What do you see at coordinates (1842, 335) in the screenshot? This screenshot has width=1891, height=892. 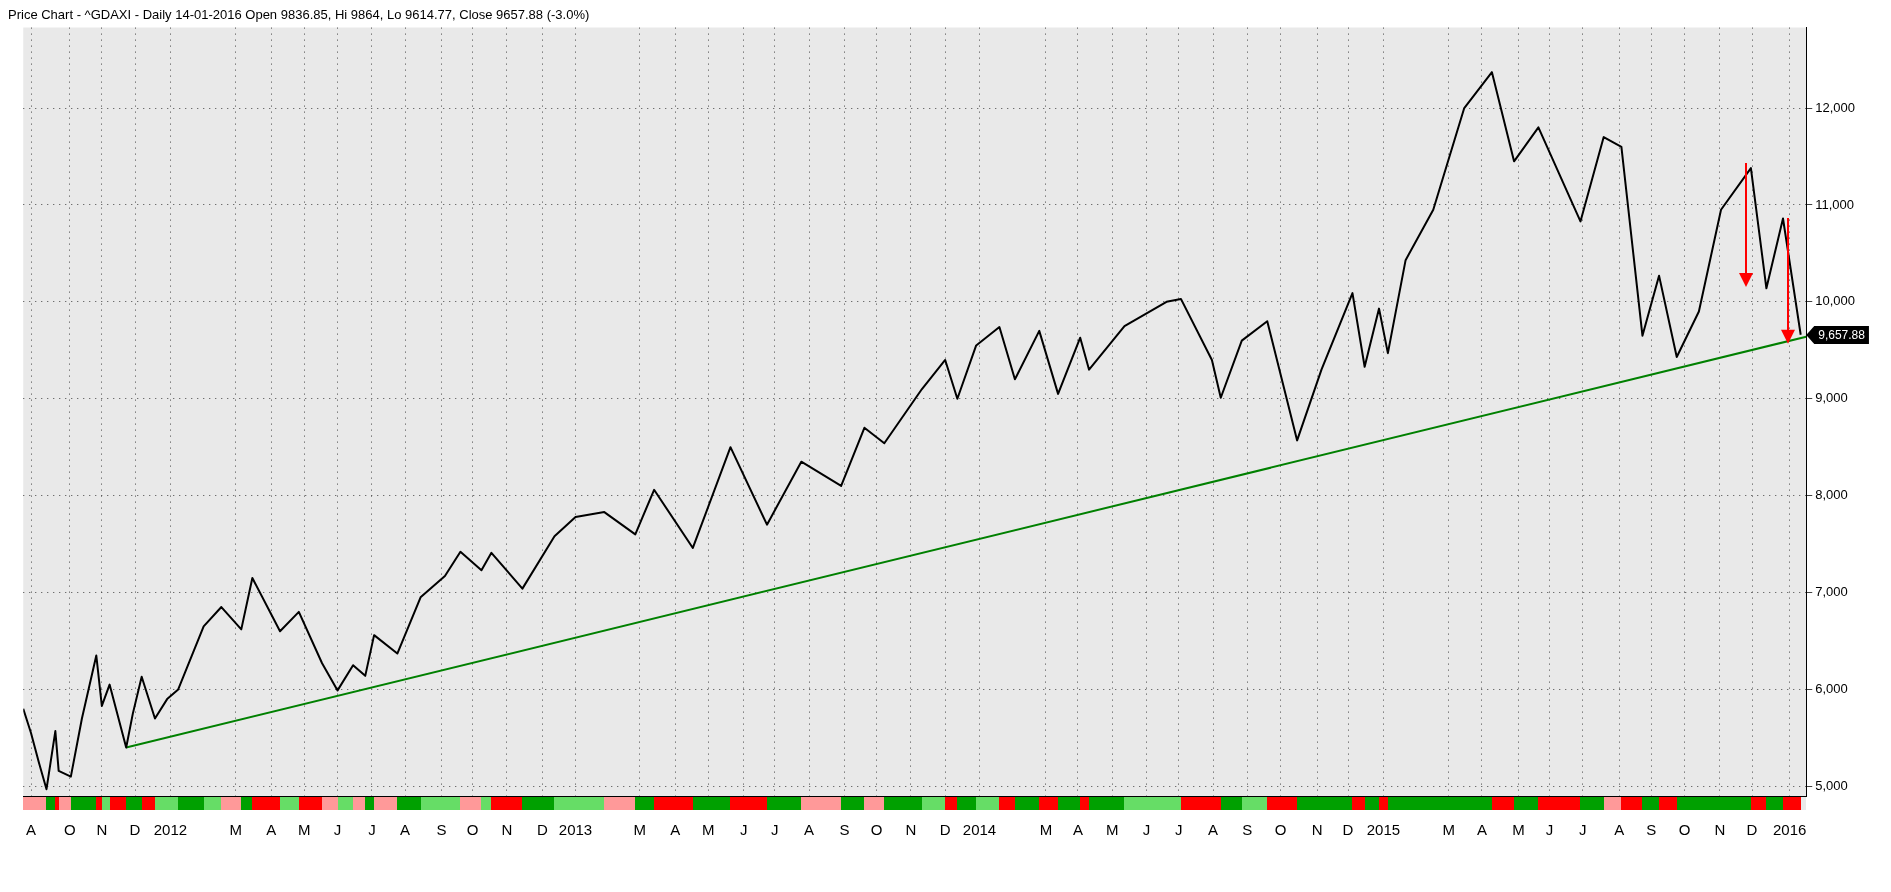 I see `annotation: 9,657.88` at bounding box center [1842, 335].